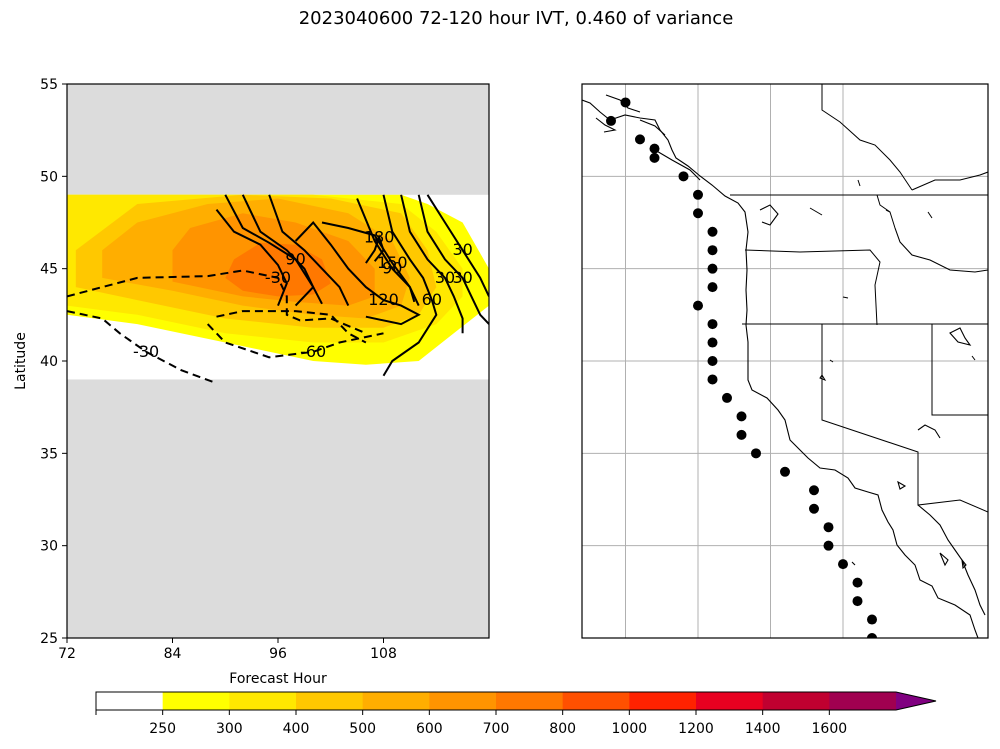 The image size is (1000, 749). Describe the element at coordinates (916, 701) in the screenshot. I see `colorbar-extend-triangle` at that location.